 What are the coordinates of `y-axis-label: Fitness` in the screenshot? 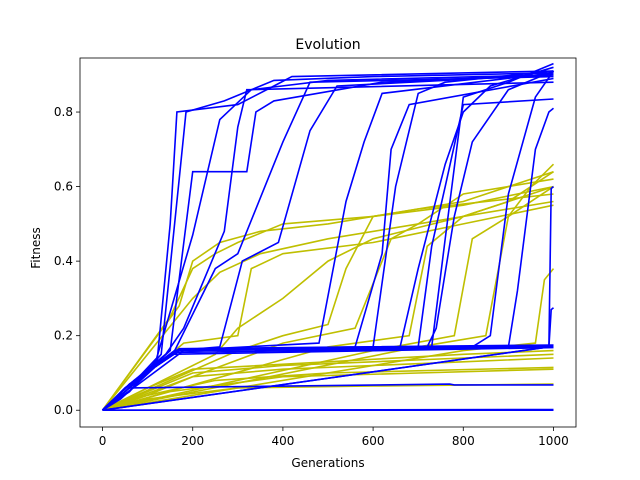 It's located at (36, 248).